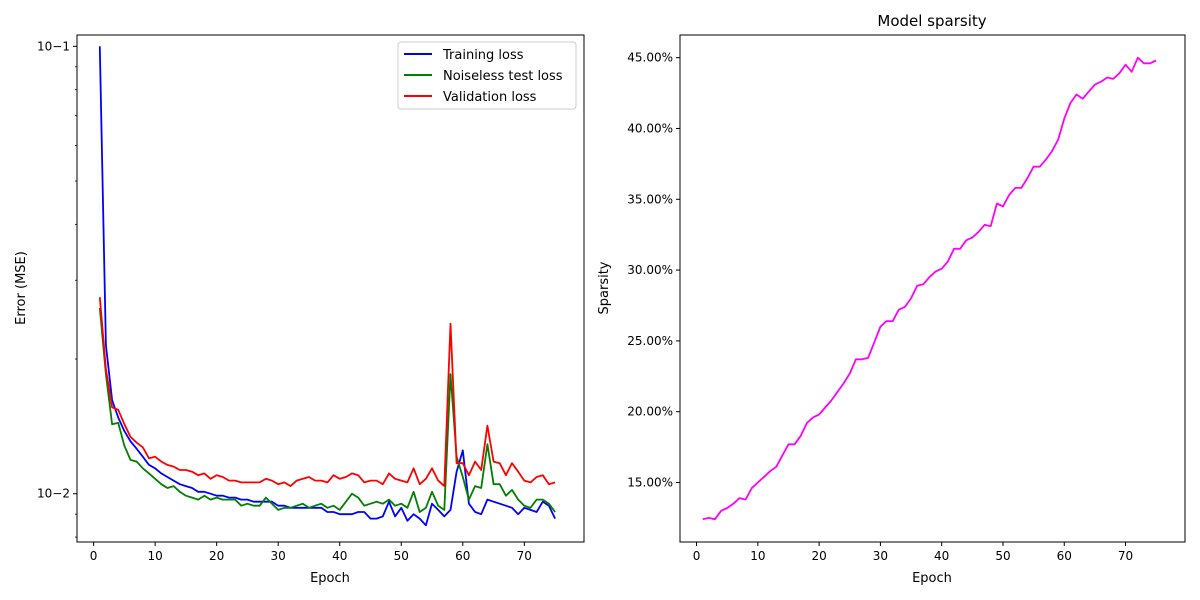 The image size is (1200, 600). What do you see at coordinates (650, 199) in the screenshot?
I see `y-tick-label: 35.00%` at bounding box center [650, 199].